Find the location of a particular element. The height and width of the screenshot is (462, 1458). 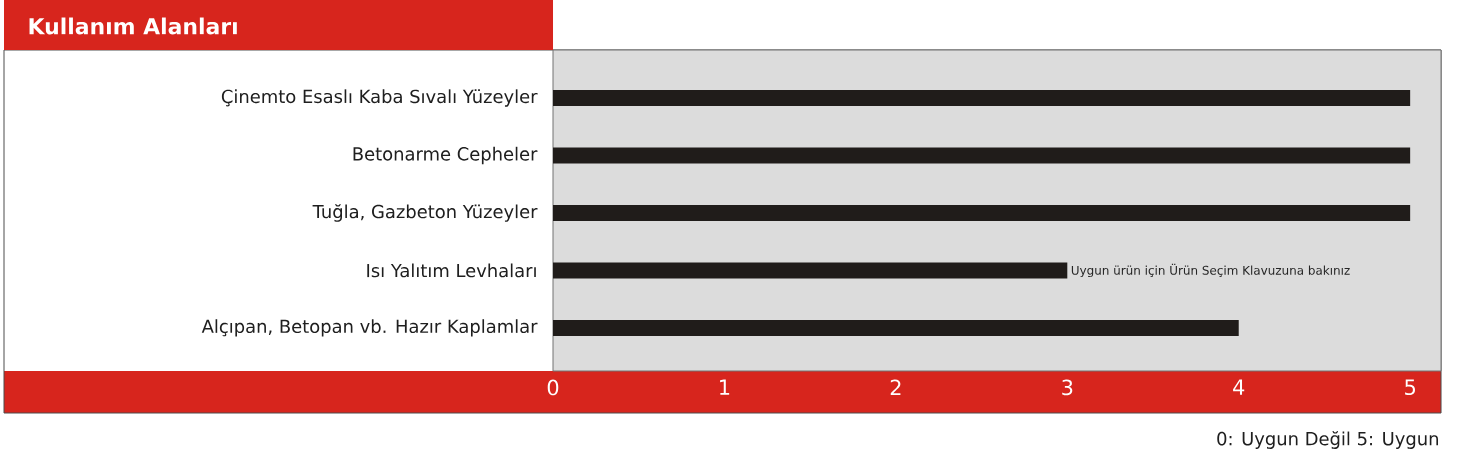

y-tick-label: Betonarme Cepheler is located at coordinates (445, 155).